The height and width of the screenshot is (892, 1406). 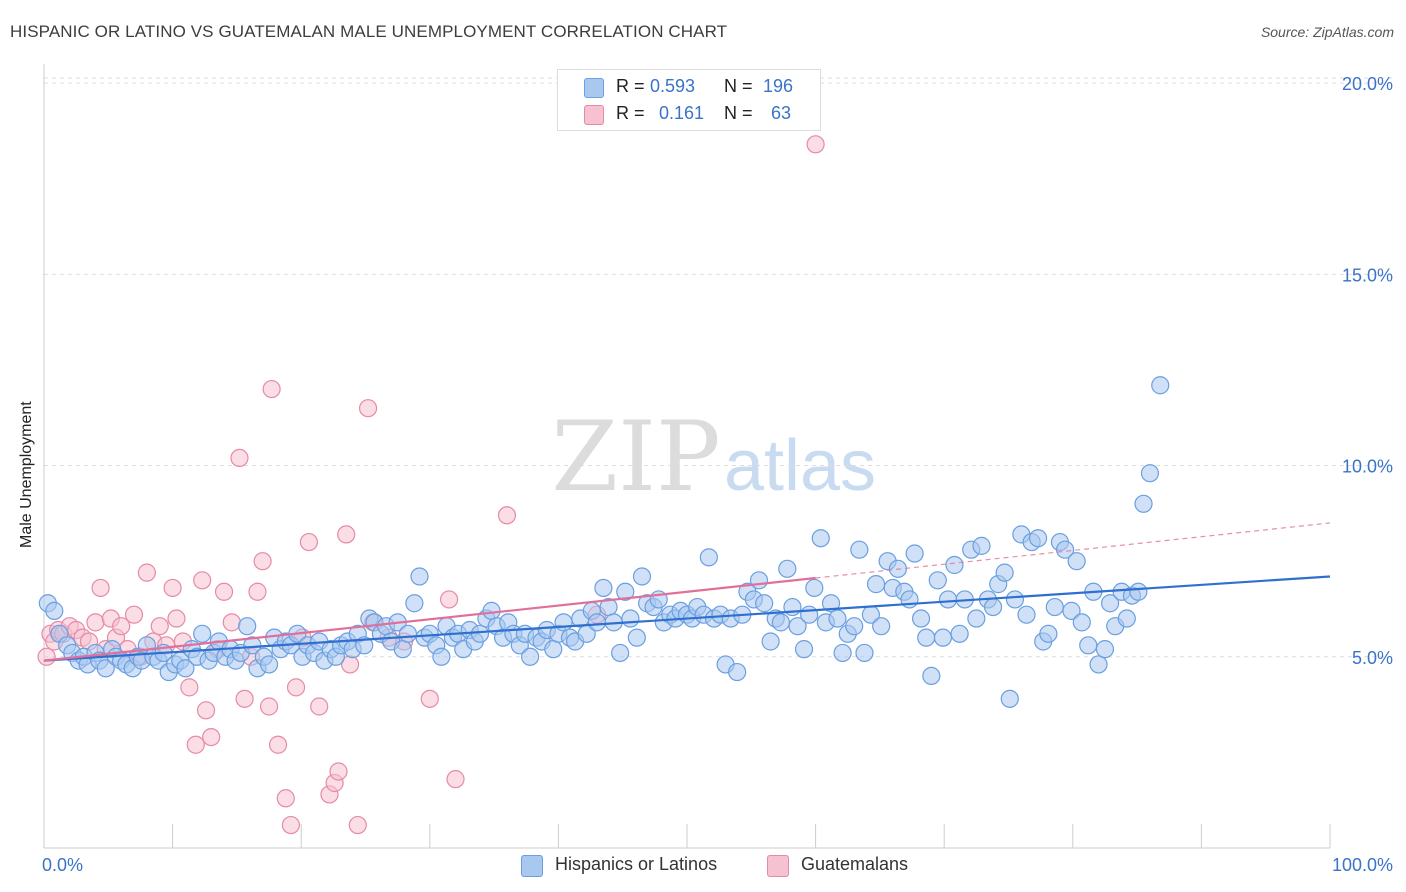 I want to click on legend-swatch-blue, so click(x=532, y=866).